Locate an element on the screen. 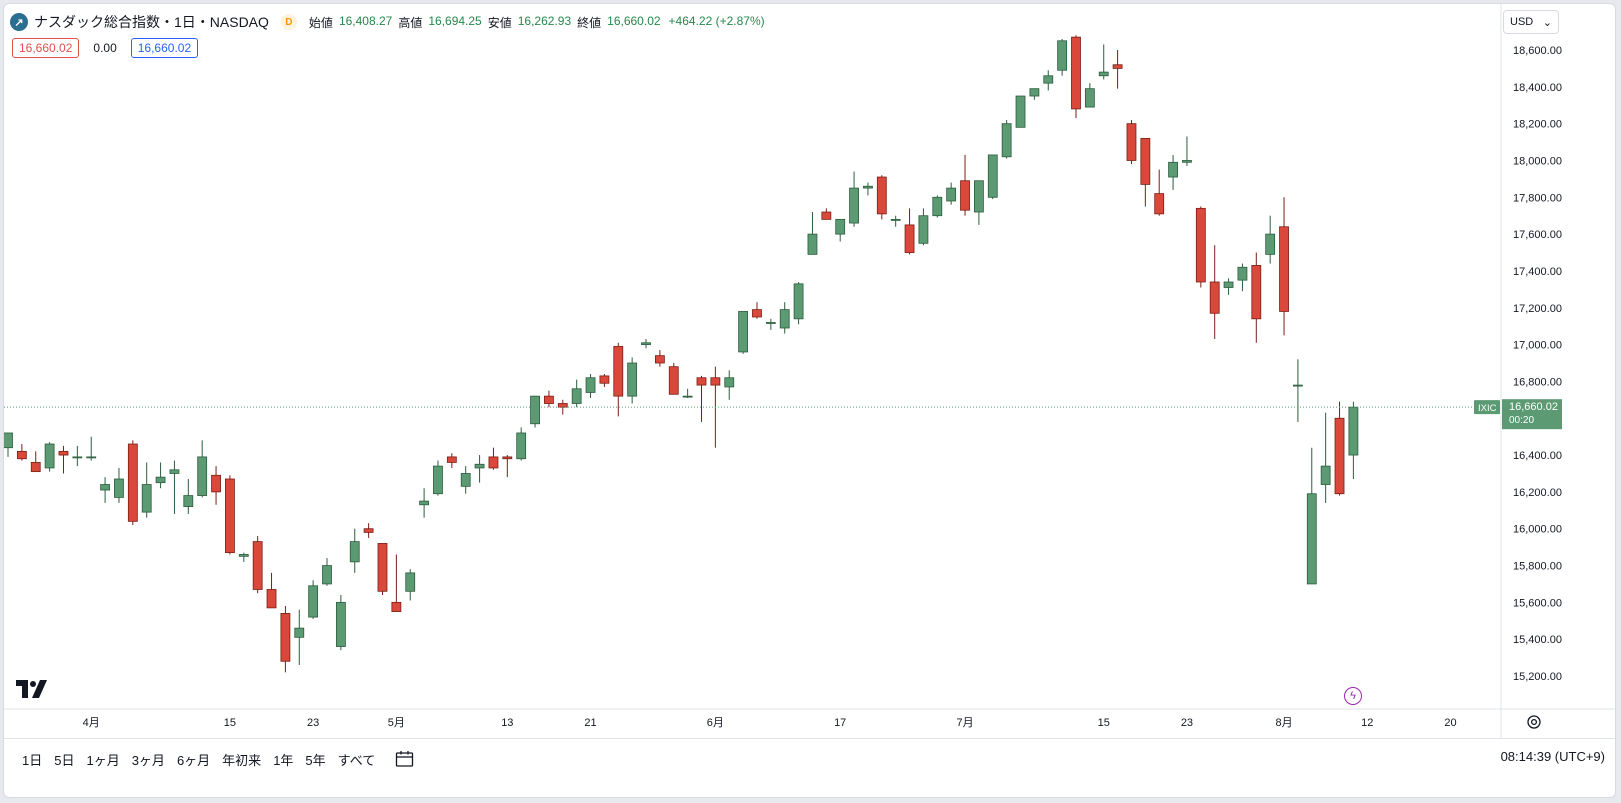 The height and width of the screenshot is (803, 1621). time-range-toolbar: 1日 5日 1ヶ月 3ヶ月 6ヶ月 年初来 1年 5年 すべて 08:14:39 (UTC+9) is located at coordinates (809, 758).